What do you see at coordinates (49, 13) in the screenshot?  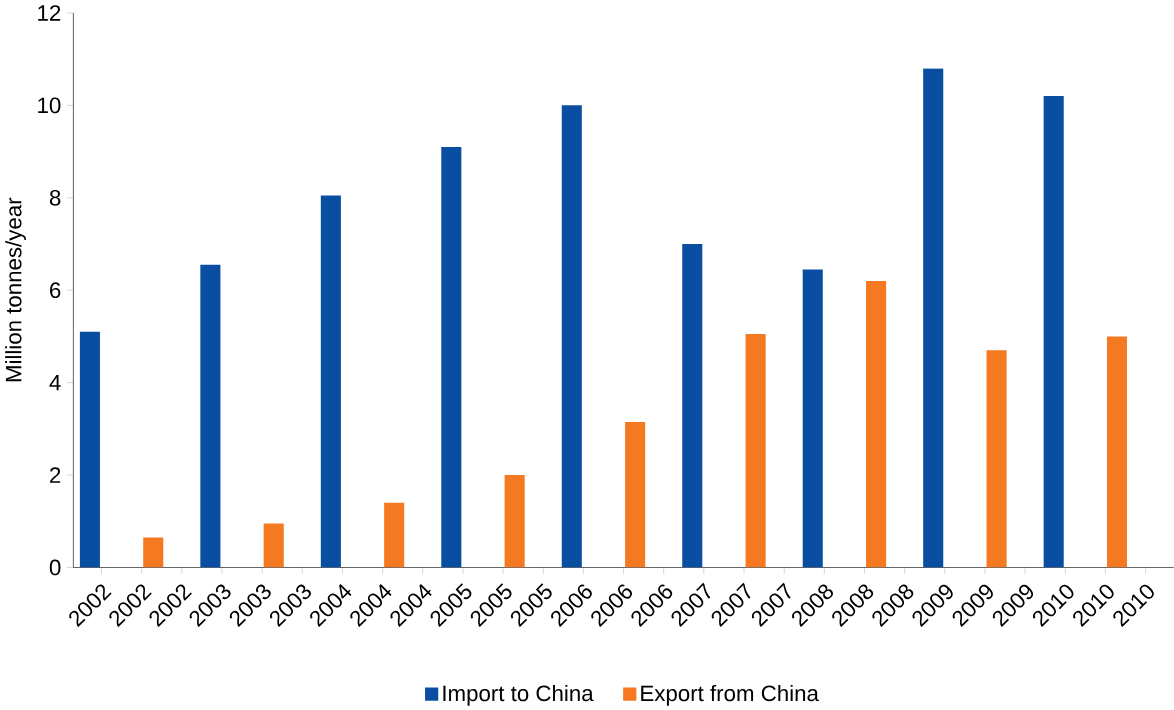 I see `y-tick-label: 12` at bounding box center [49, 13].